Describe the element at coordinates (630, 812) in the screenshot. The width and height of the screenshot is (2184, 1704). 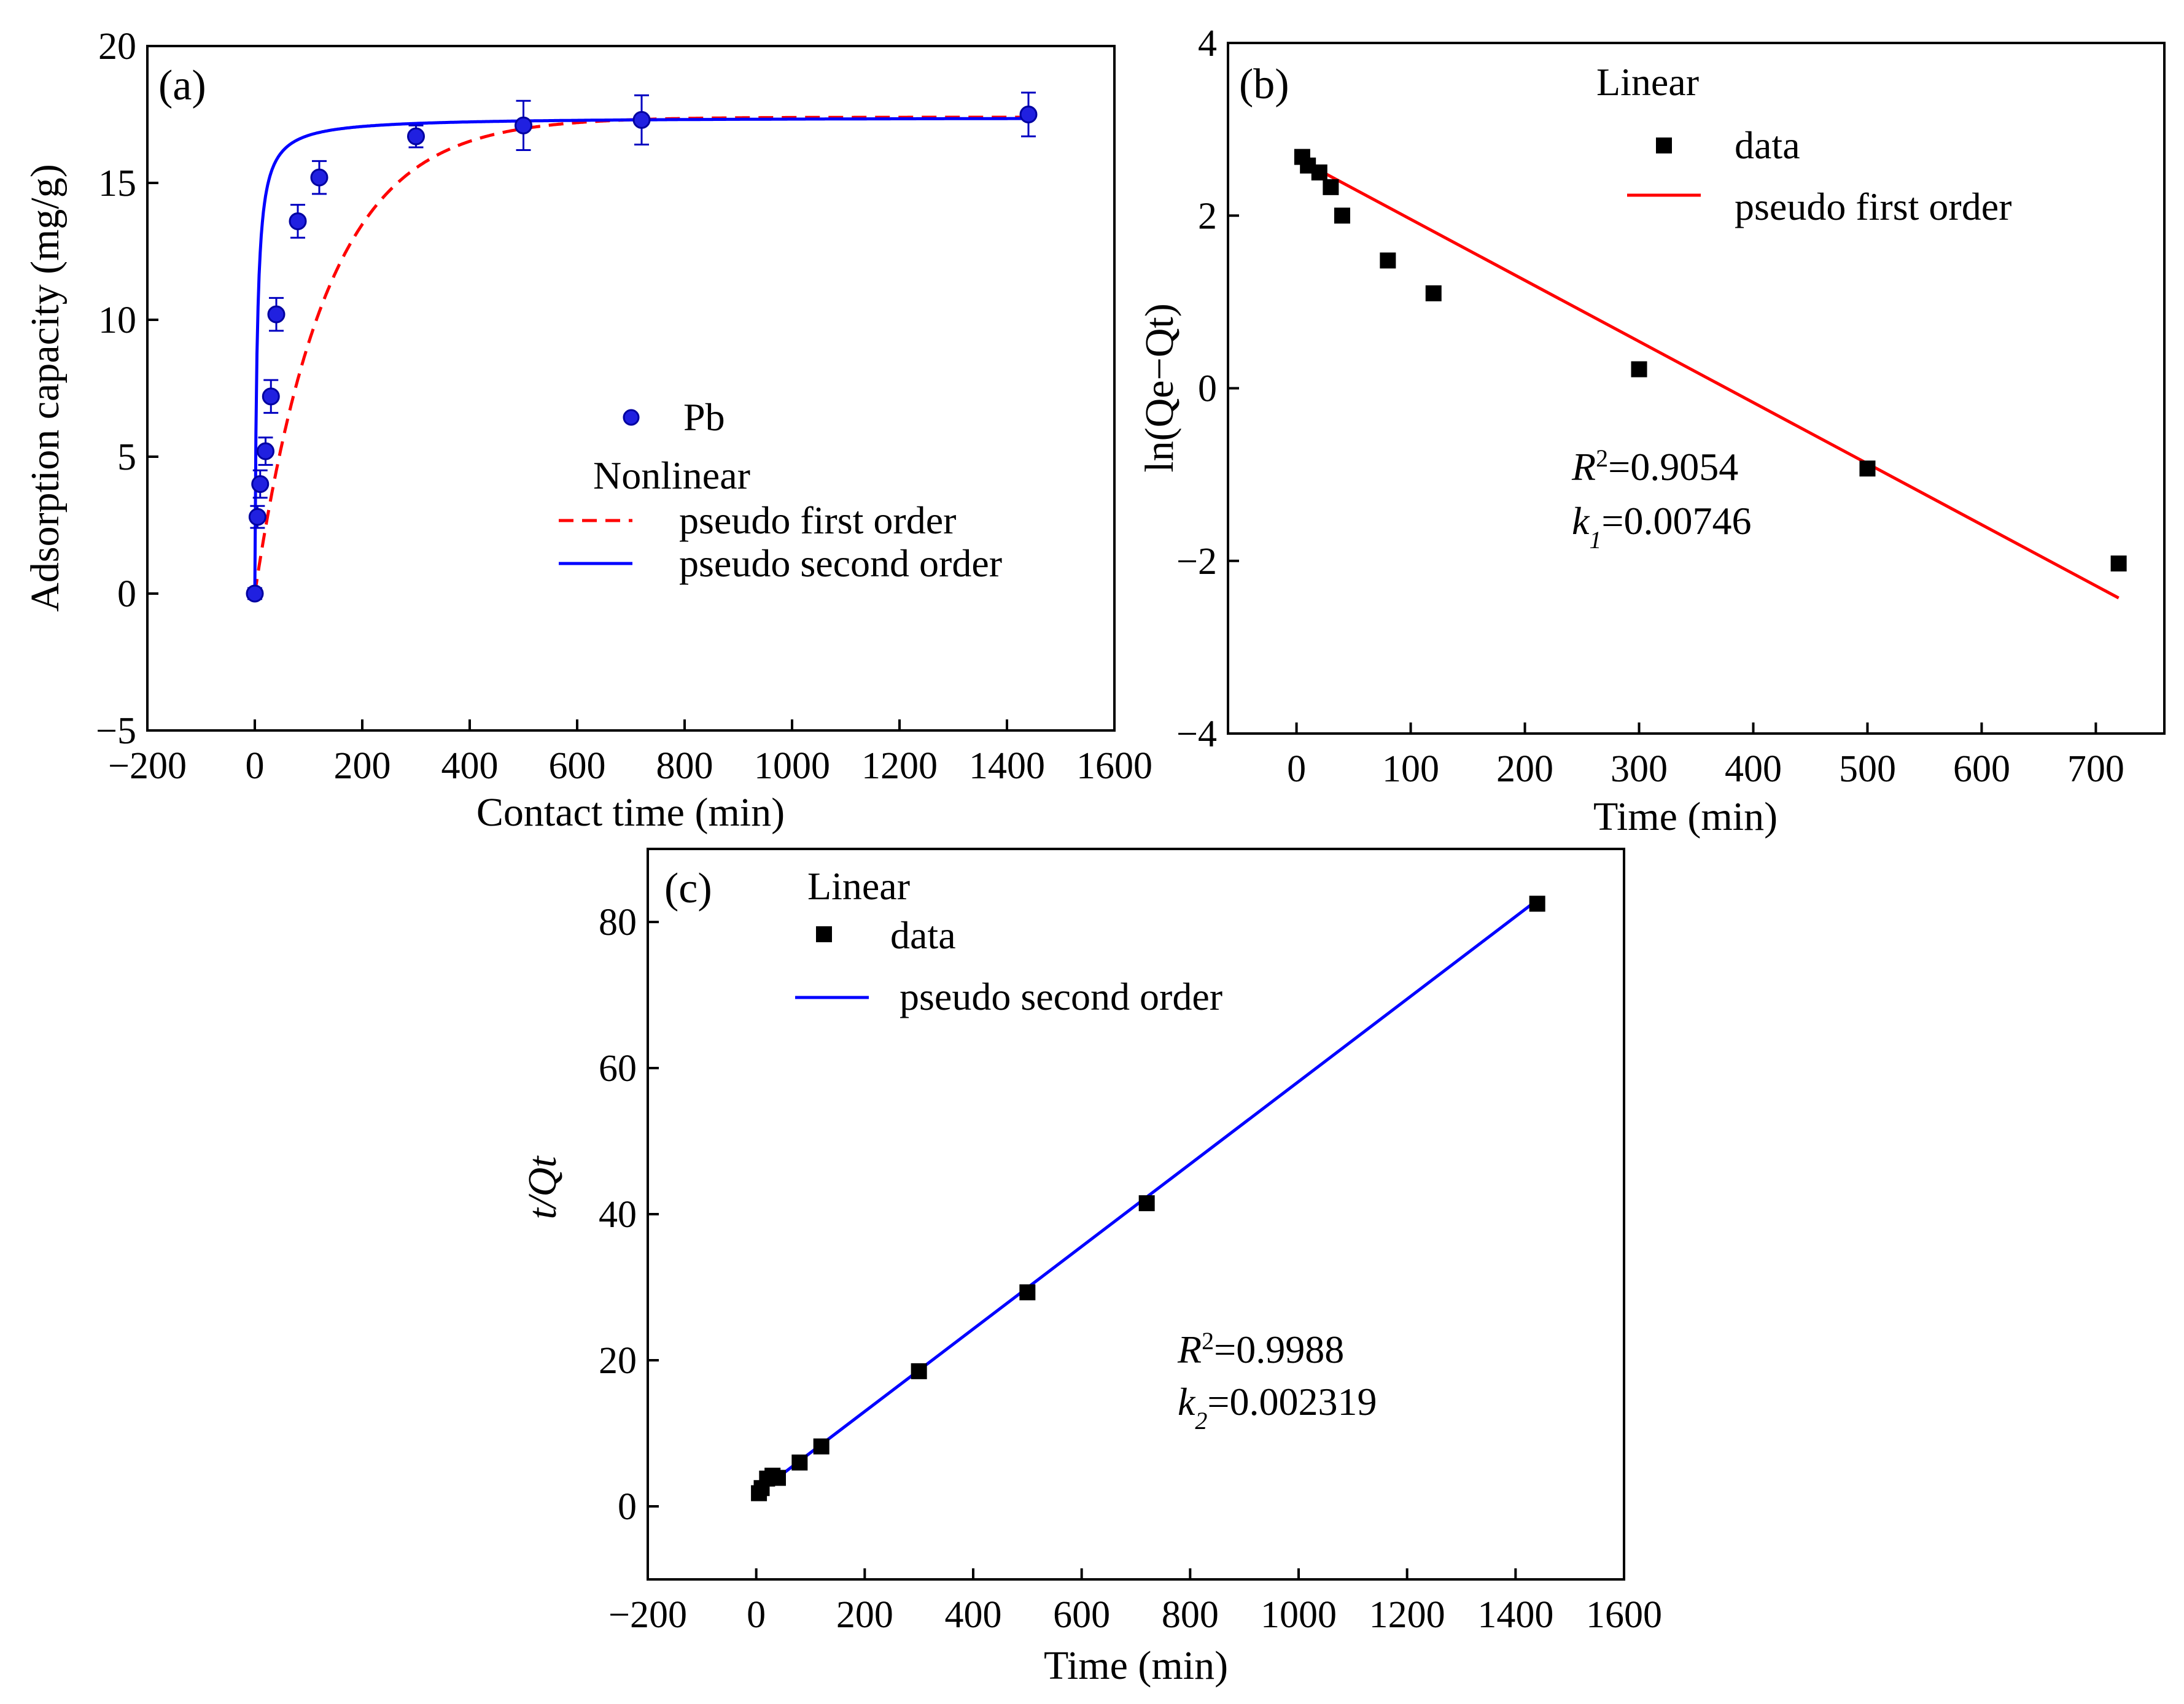
I see `panel-a-x-axis-title: Contact time (min)` at that location.